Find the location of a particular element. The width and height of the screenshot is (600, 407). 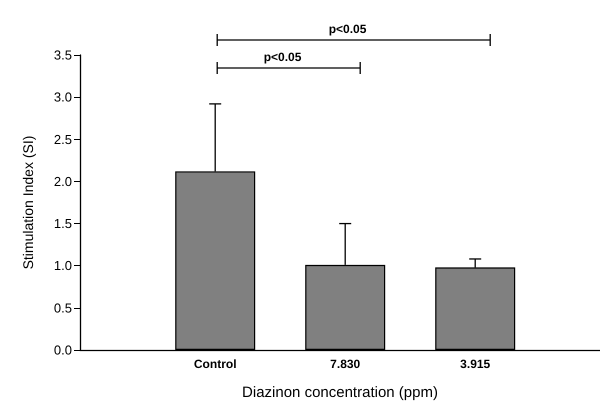

y-tick-label: 0.5 is located at coordinates (63, 308).